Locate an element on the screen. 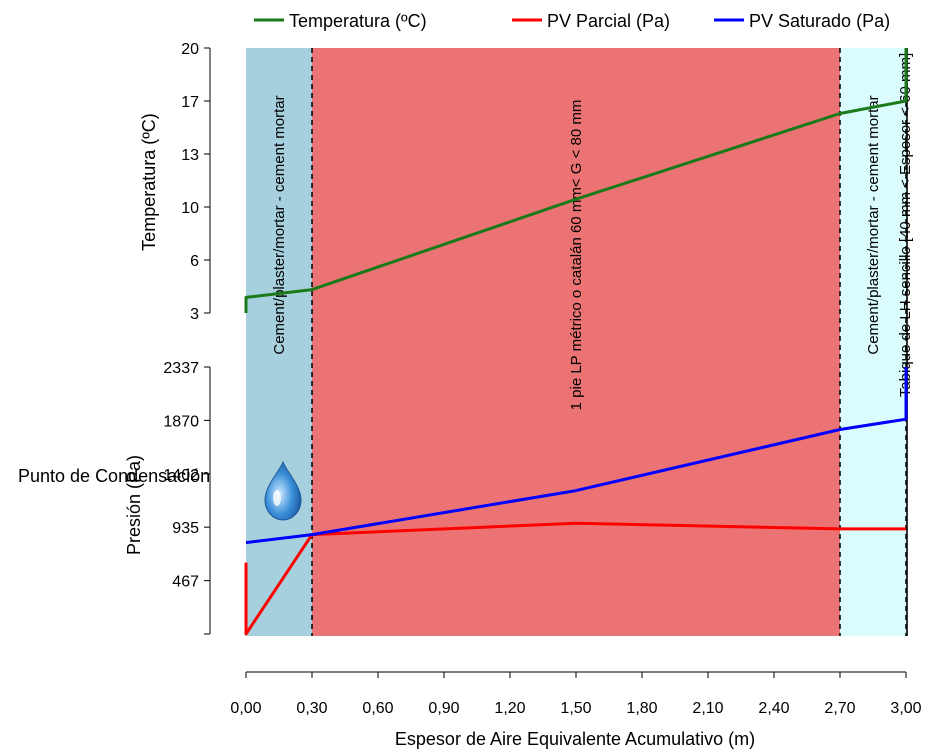  pressure-tick-label: 1402 is located at coordinates (181, 475).